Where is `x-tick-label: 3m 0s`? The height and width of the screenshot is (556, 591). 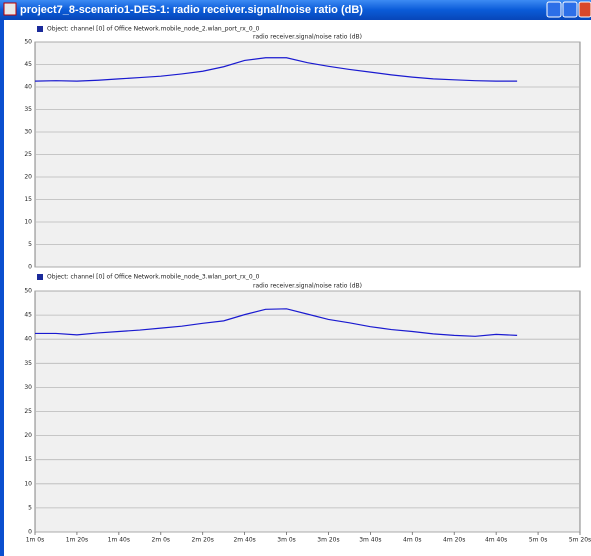 x-tick-label: 3m 0s is located at coordinates (286, 540).